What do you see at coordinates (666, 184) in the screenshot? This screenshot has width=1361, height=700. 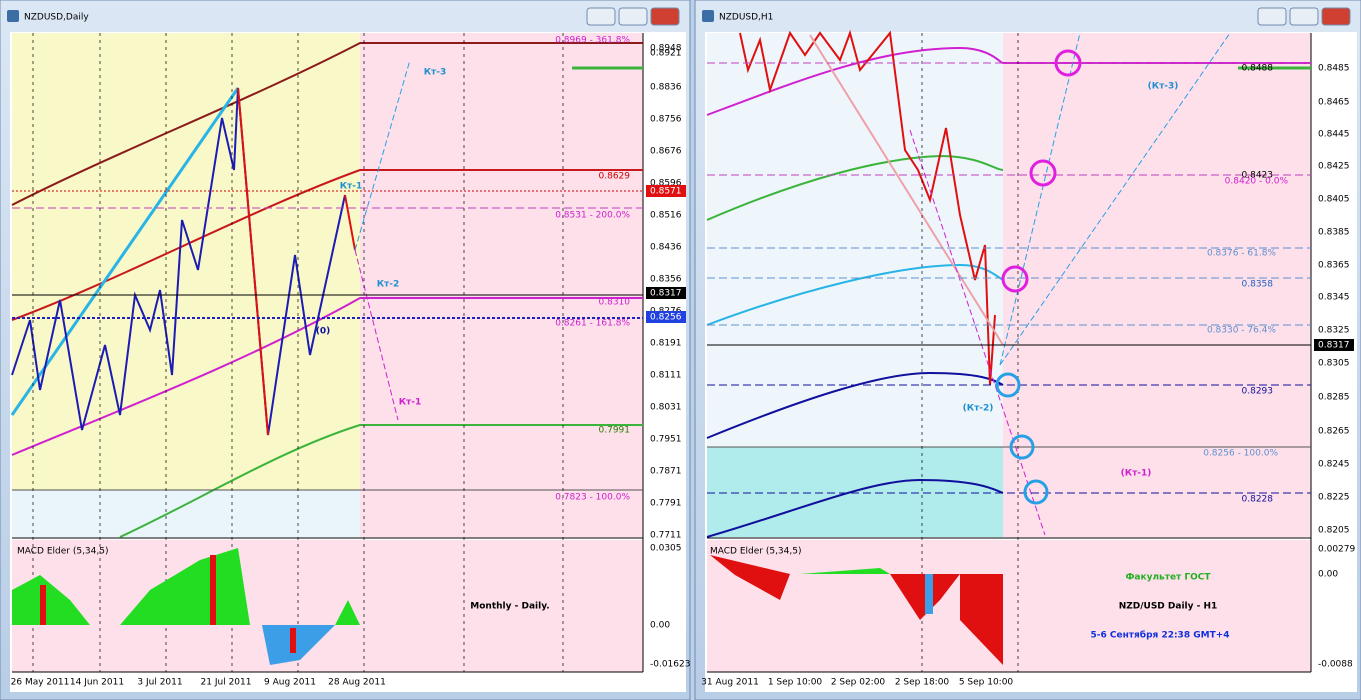 I see `price-tick: 0.8596` at bounding box center [666, 184].